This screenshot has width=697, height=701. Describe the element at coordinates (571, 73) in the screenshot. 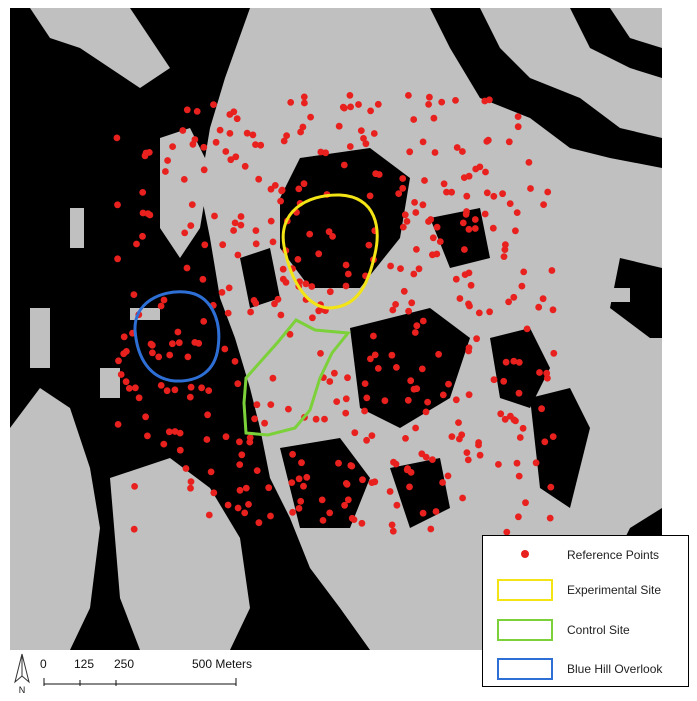

I see `terrain-right-band` at that location.